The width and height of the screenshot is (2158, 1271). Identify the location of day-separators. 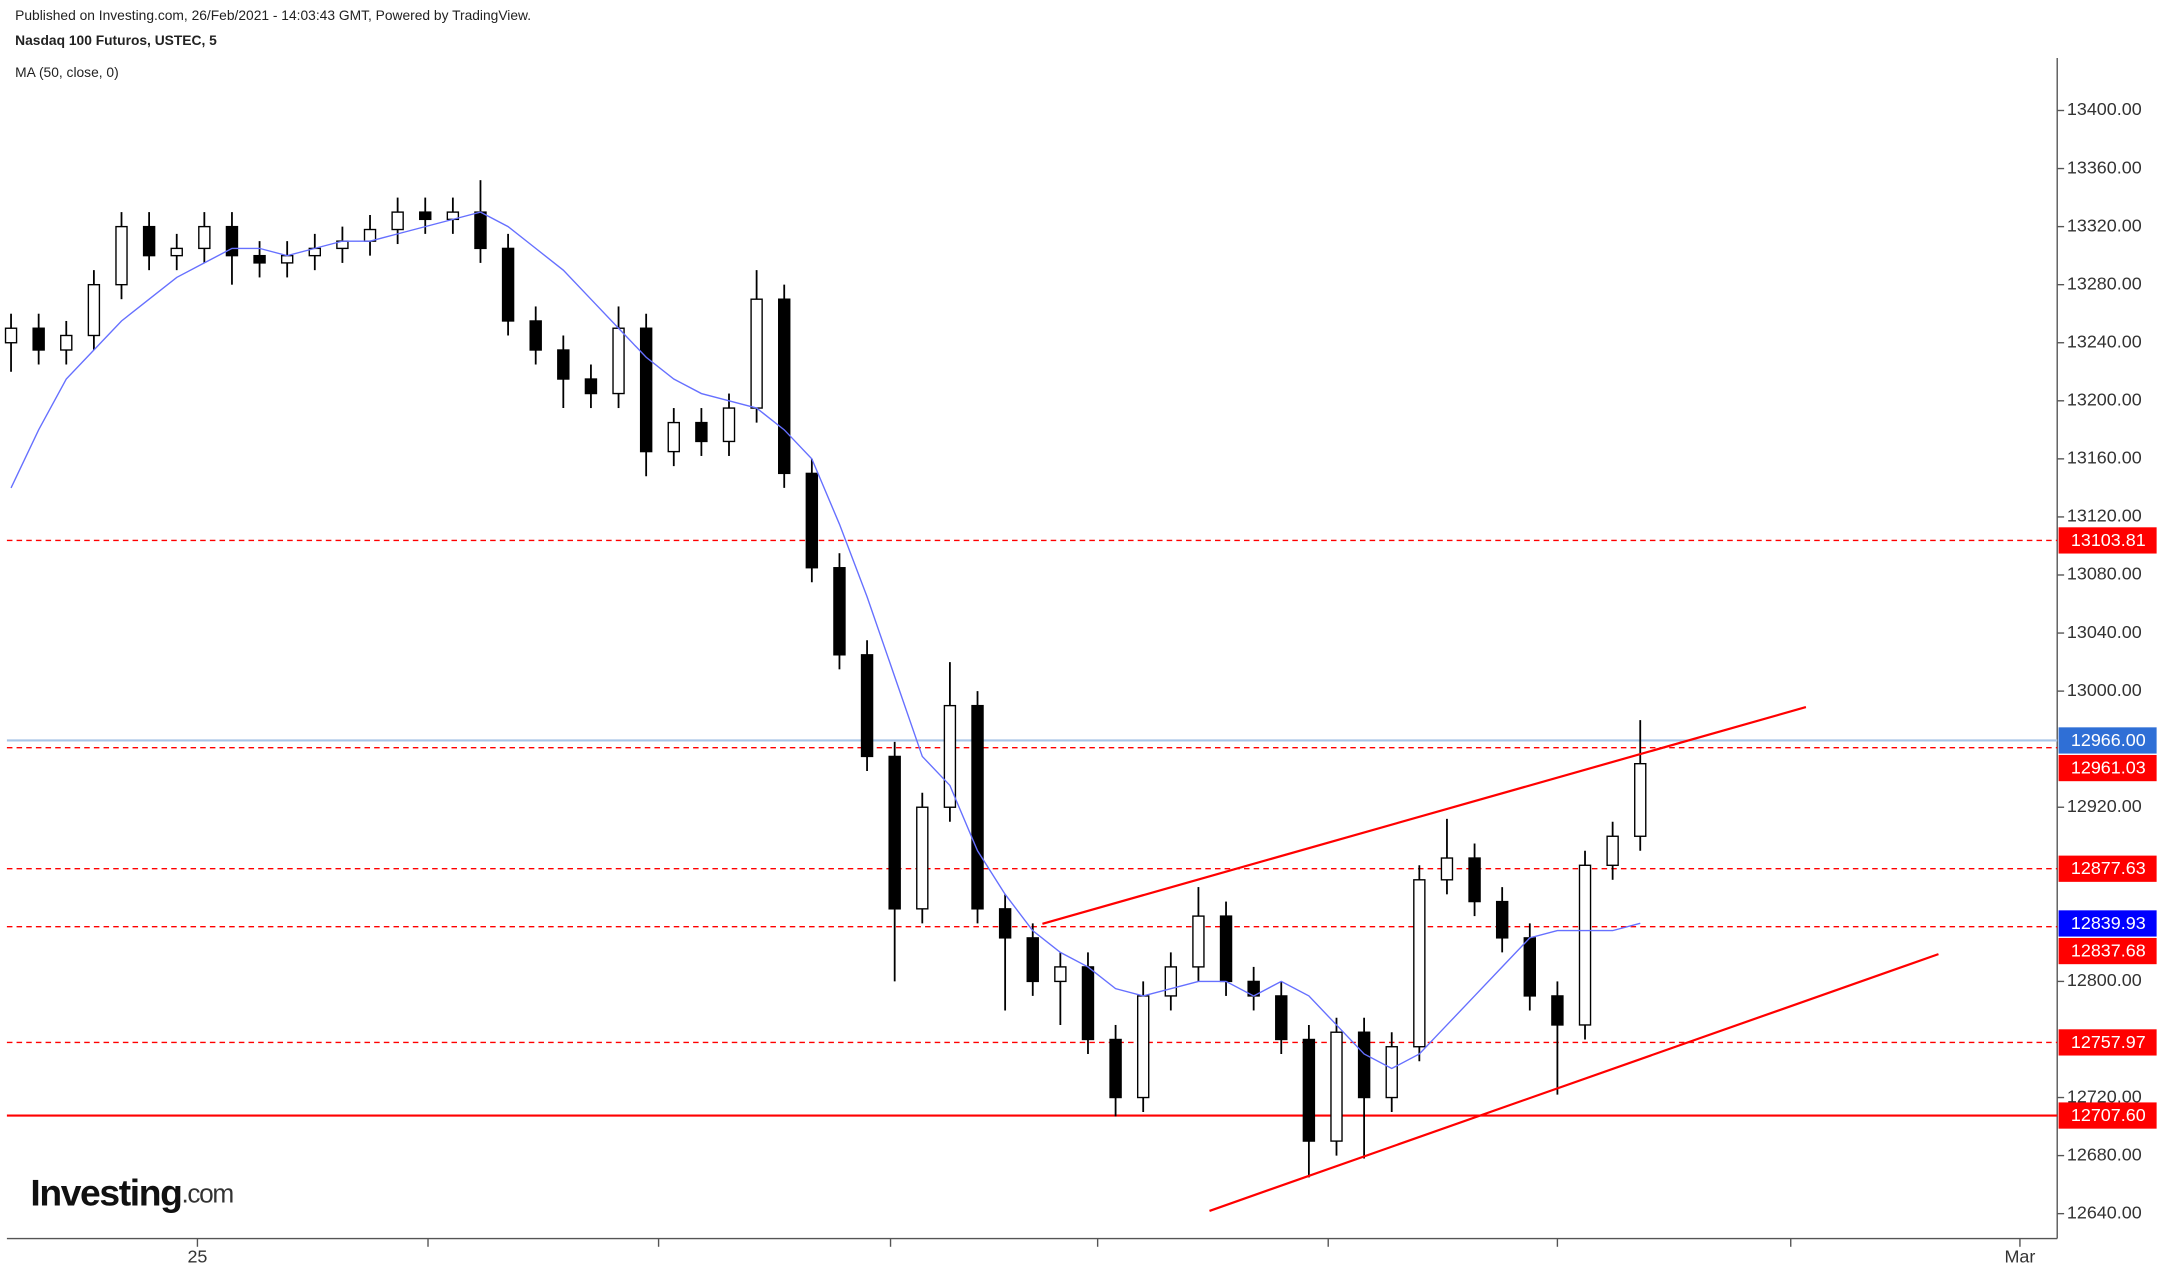
(1109, 1242).